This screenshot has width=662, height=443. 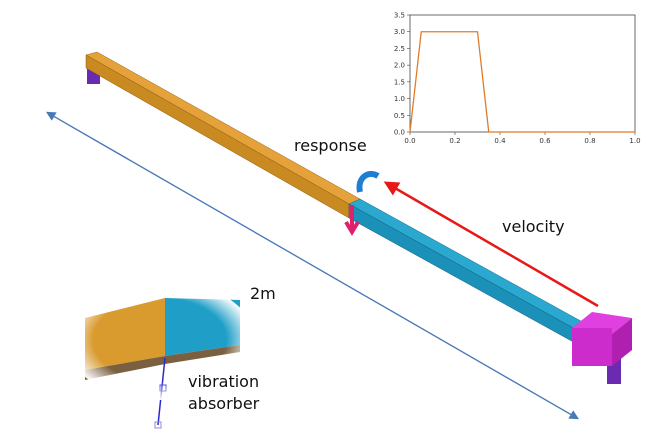 What do you see at coordinates (352, 220) in the screenshot?
I see `response-marker` at bounding box center [352, 220].